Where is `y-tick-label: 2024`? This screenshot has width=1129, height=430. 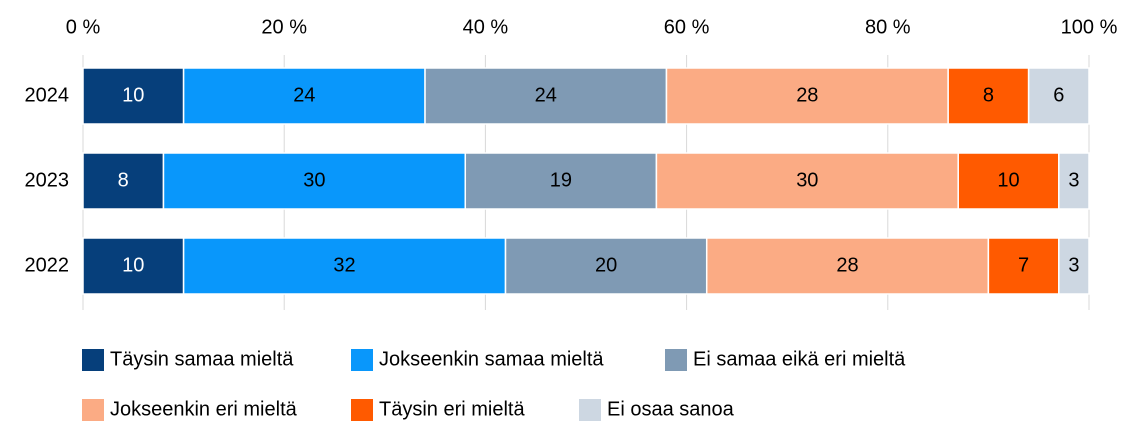 y-tick-label: 2024 is located at coordinates (47, 95).